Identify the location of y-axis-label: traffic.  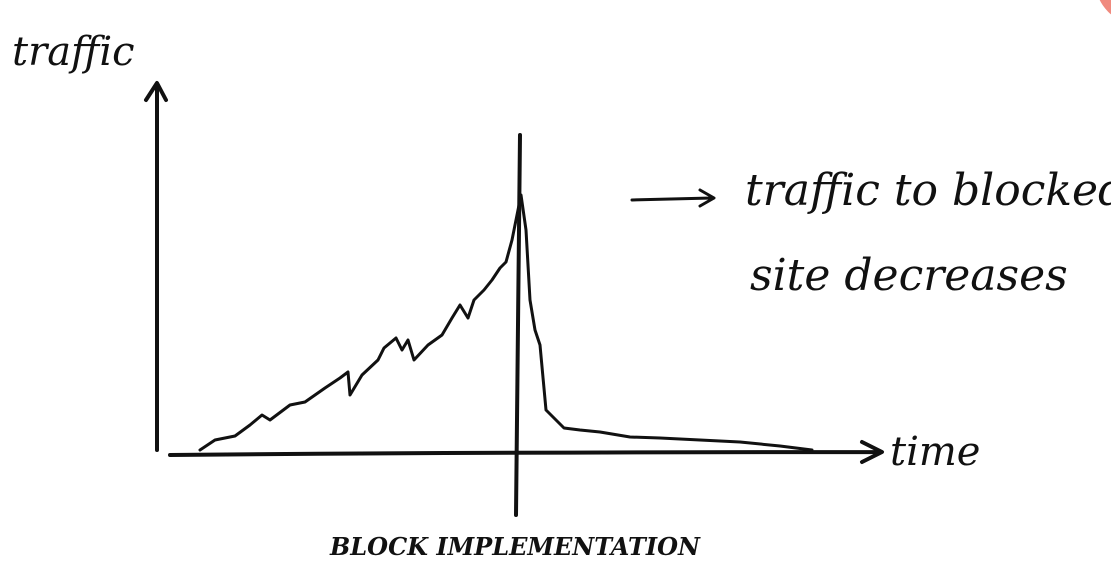
(73, 52).